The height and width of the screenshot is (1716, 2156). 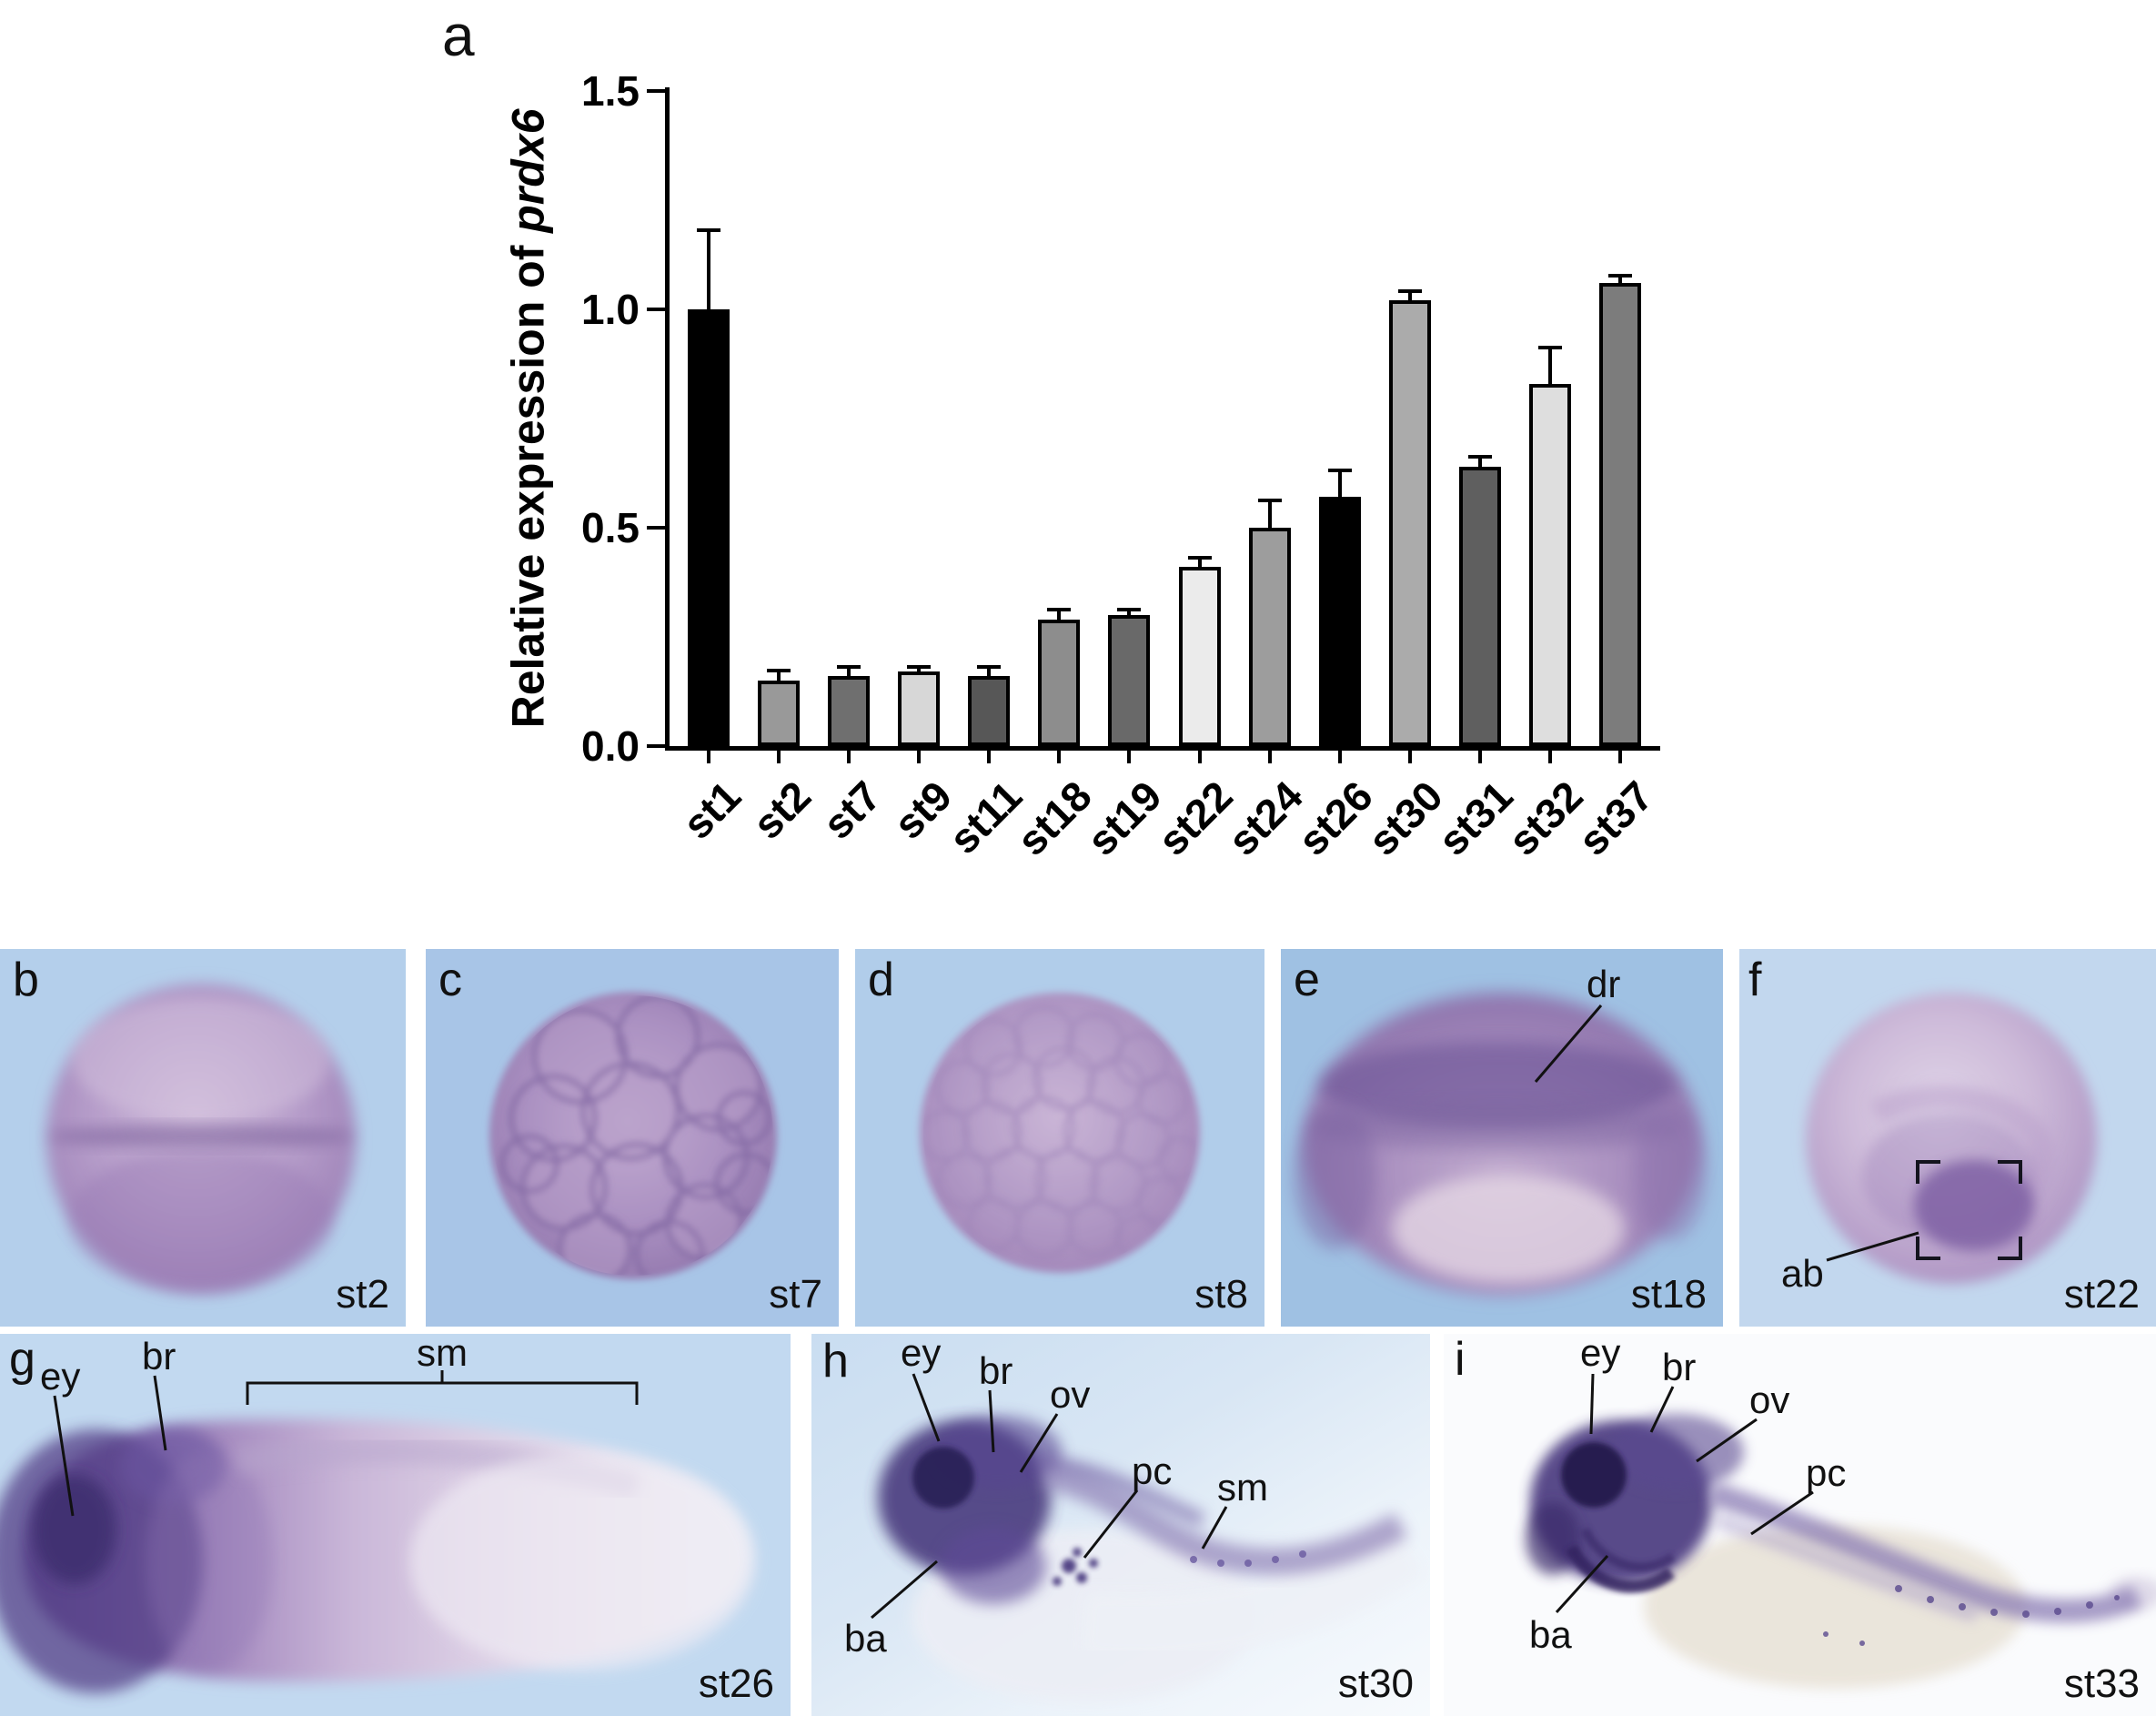 What do you see at coordinates (1501, 1144) in the screenshot?
I see `embryo-st18-illustration` at bounding box center [1501, 1144].